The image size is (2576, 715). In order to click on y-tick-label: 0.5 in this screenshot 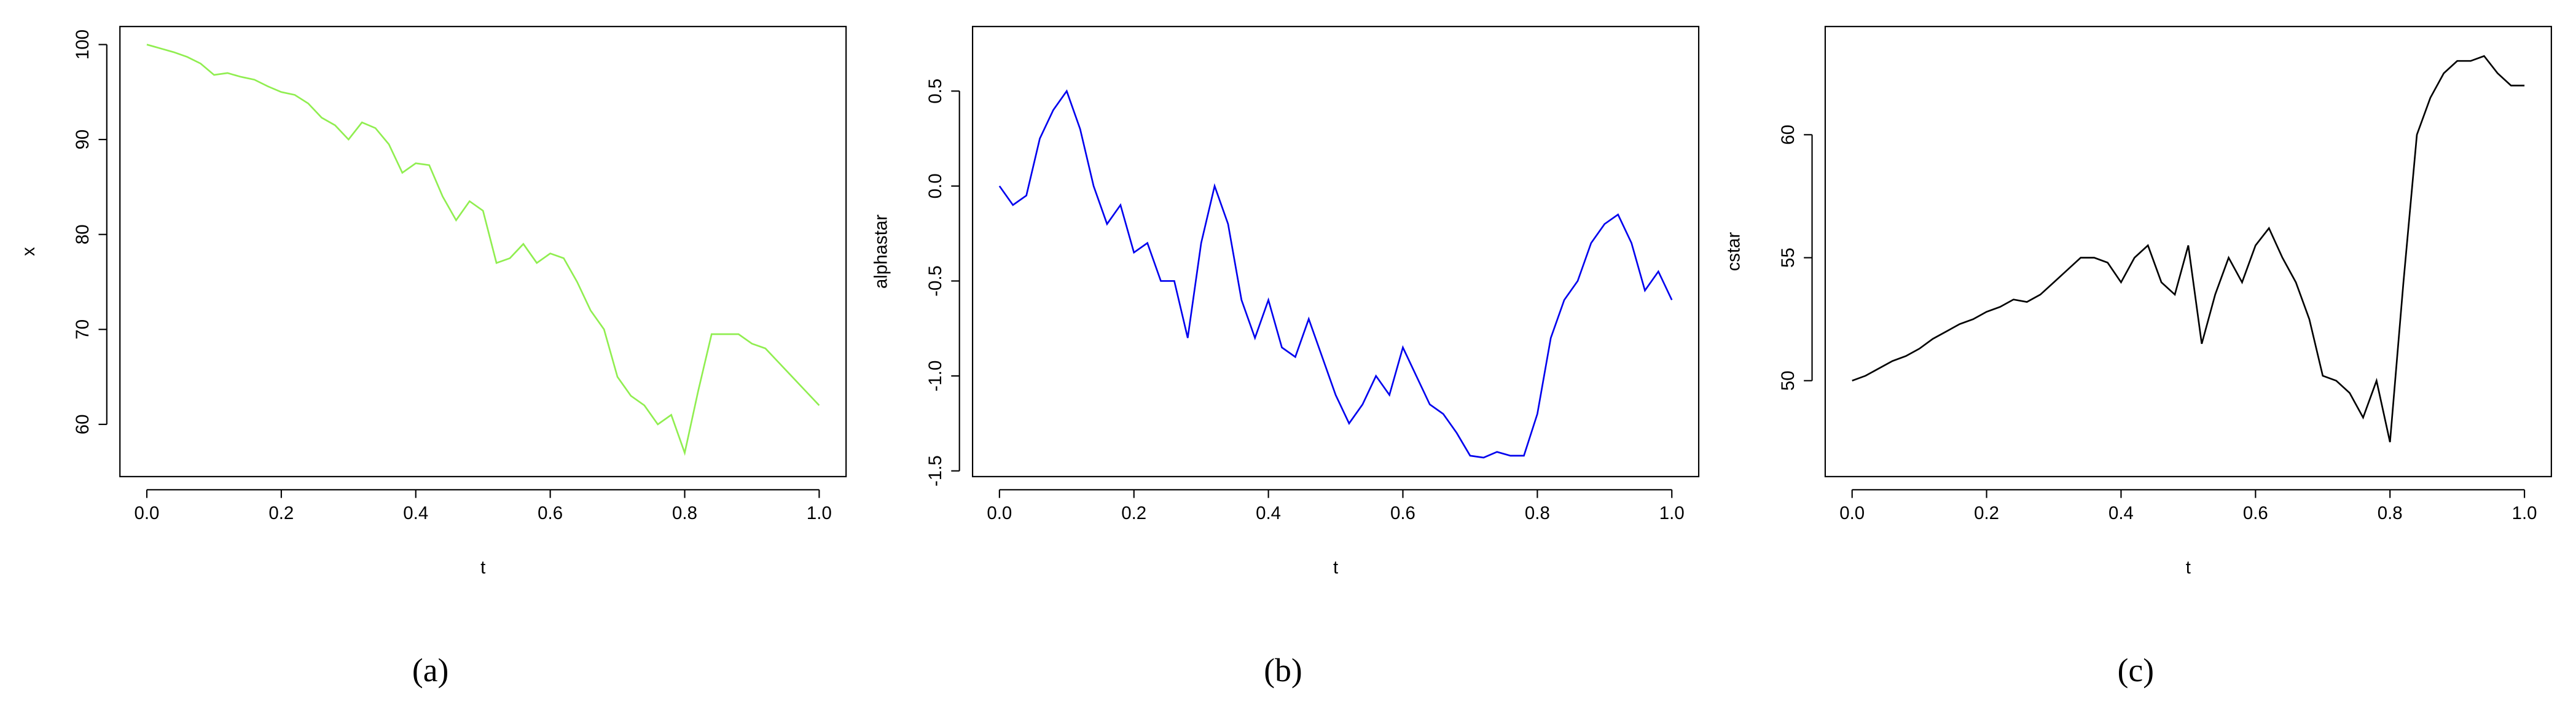, I will do `click(935, 92)`.